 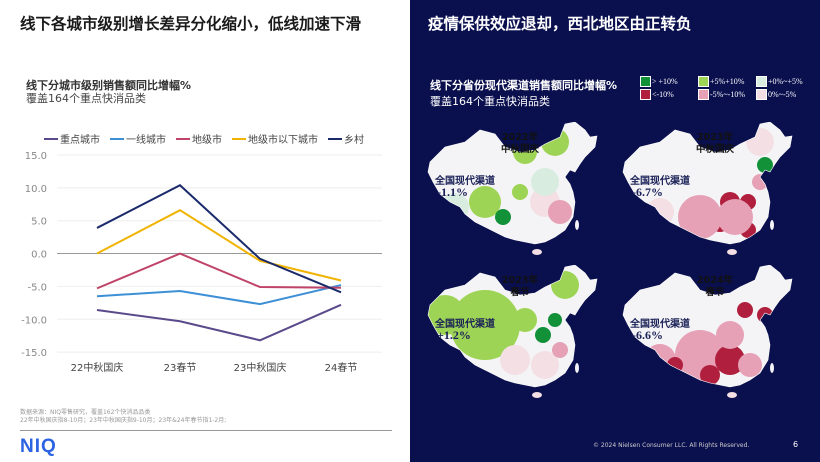 What do you see at coordinates (191, 24) in the screenshot?
I see `left-title: 线下各城市级别增长差异分化缩小，低线加速下滑` at bounding box center [191, 24].